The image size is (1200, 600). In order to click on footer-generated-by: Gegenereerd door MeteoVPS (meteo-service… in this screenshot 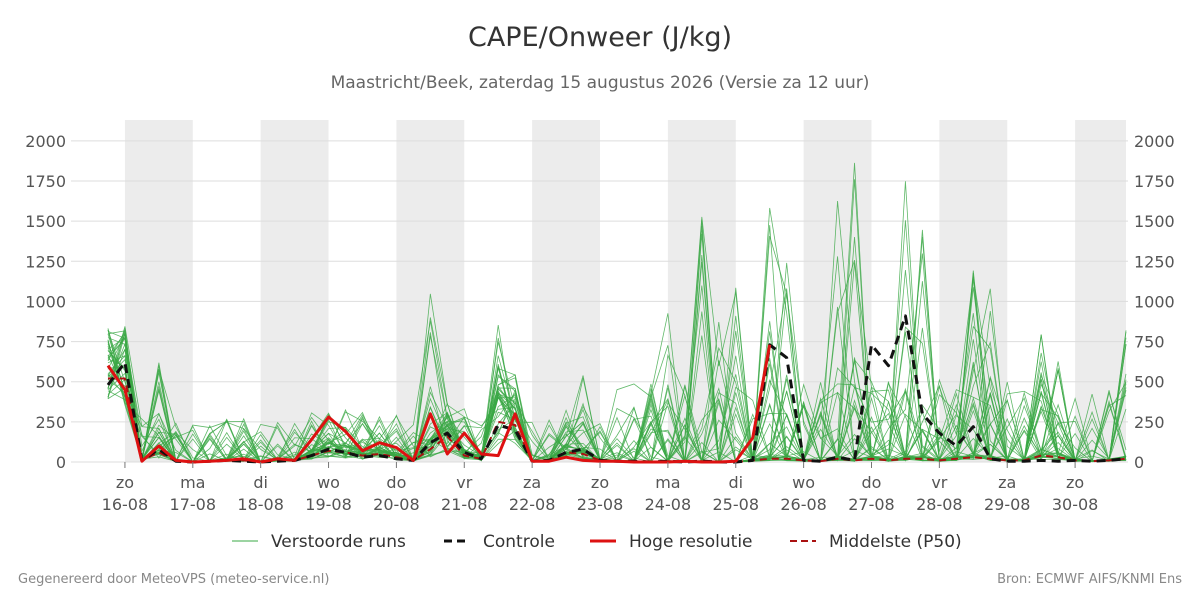, I will do `click(174, 579)`.